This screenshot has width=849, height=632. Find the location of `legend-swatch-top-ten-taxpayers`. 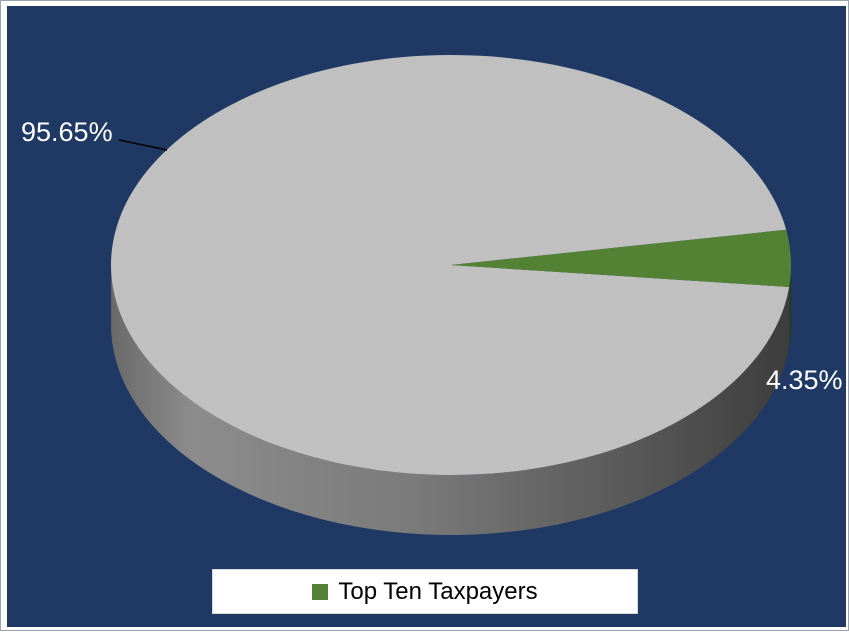

legend-swatch-top-ten-taxpayers is located at coordinates (320, 591).